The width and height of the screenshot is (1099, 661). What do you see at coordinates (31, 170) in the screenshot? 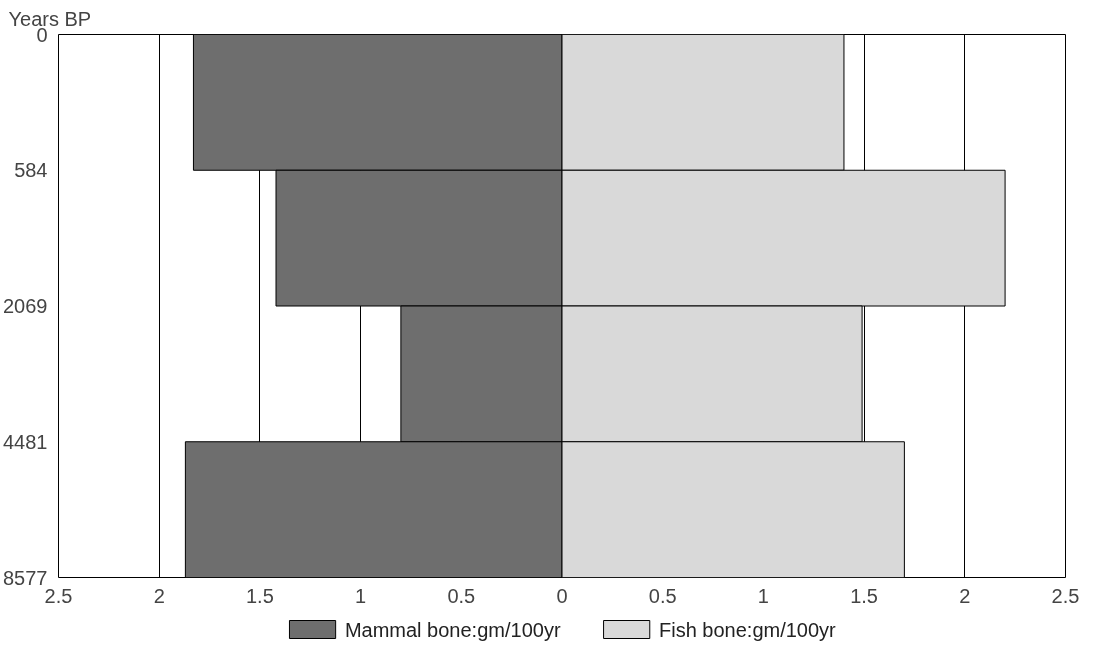
I see `text: 584` at bounding box center [31, 170].